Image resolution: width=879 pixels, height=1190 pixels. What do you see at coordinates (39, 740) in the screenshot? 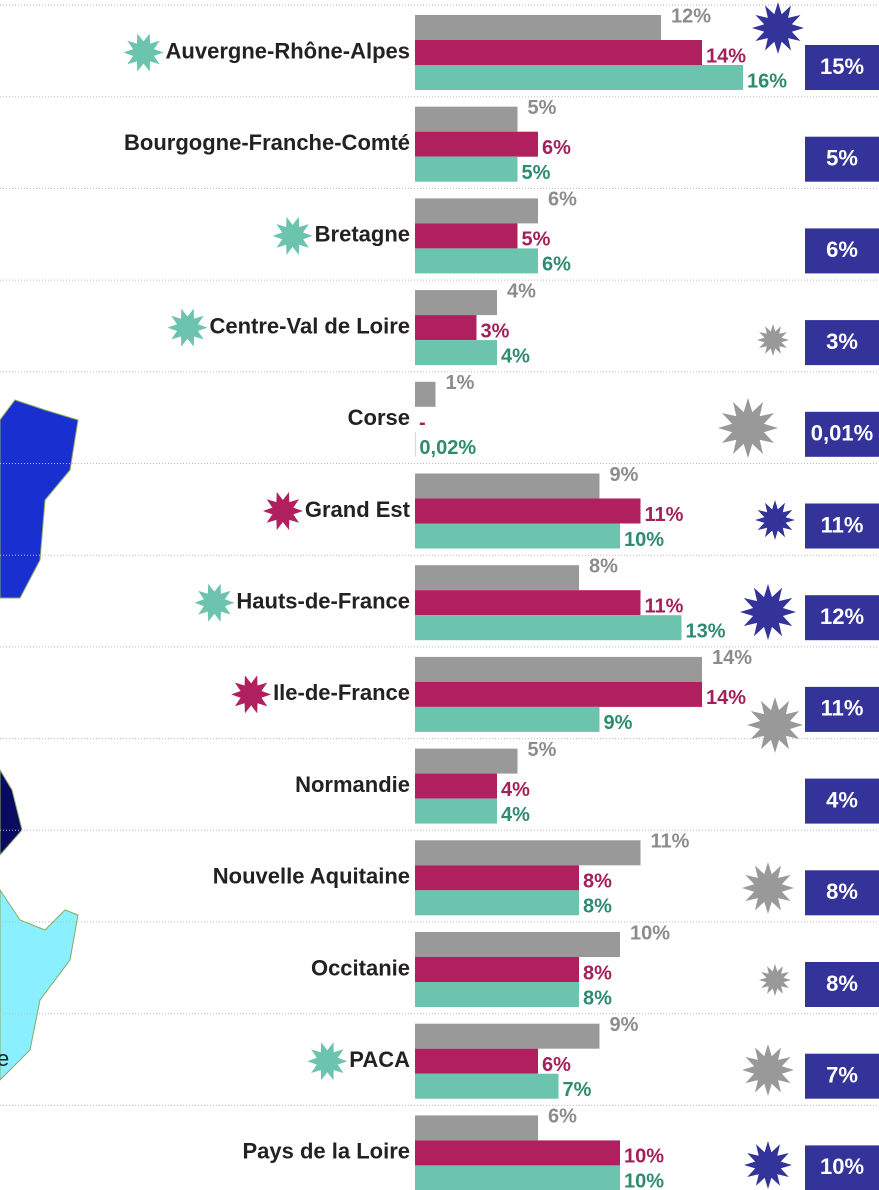
I see `map-fragment: e` at bounding box center [39, 740].